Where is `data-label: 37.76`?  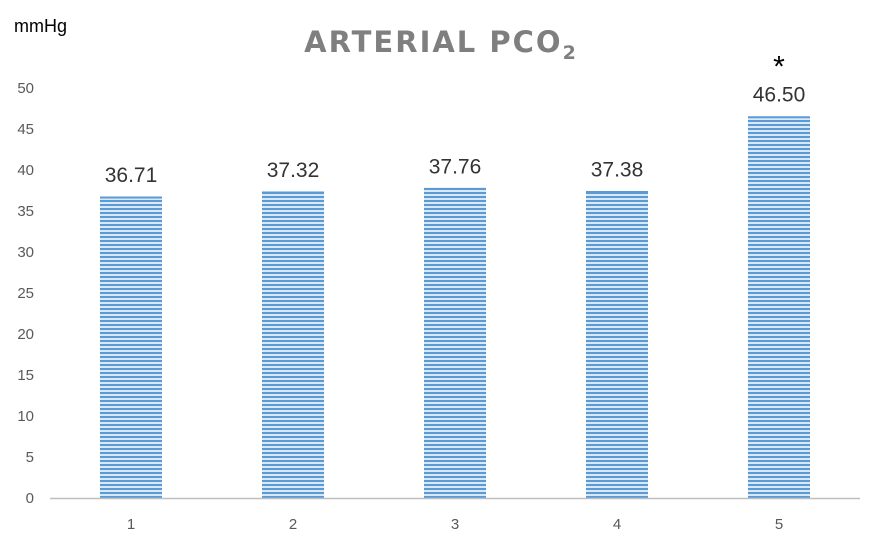
data-label: 37.76 is located at coordinates (455, 166).